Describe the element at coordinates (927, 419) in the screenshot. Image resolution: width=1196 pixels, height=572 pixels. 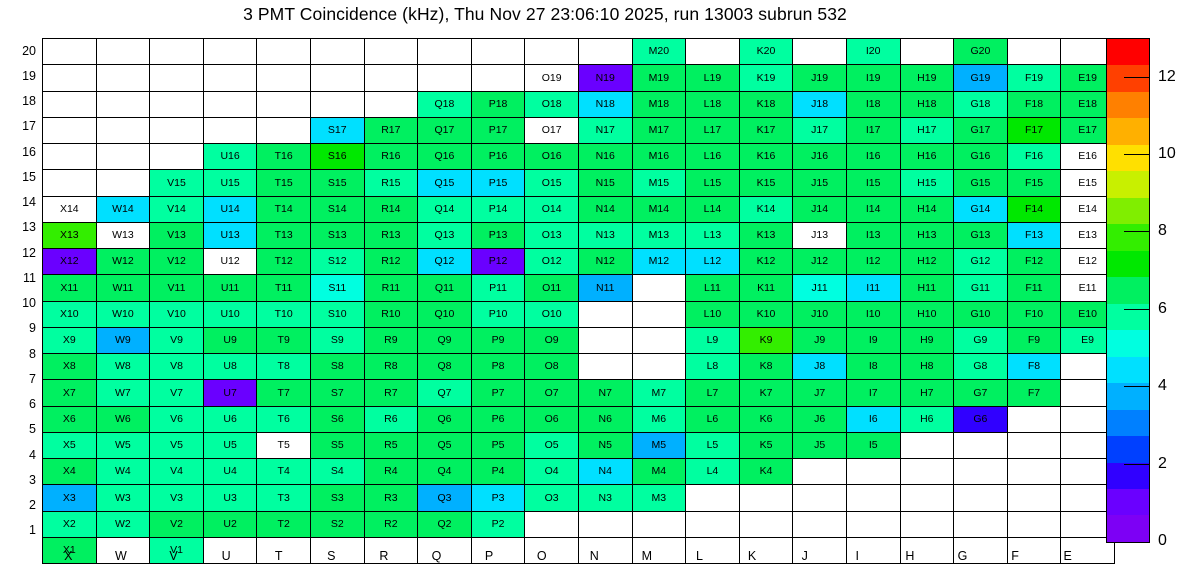
I see `heatmap-cell: H6` at that location.